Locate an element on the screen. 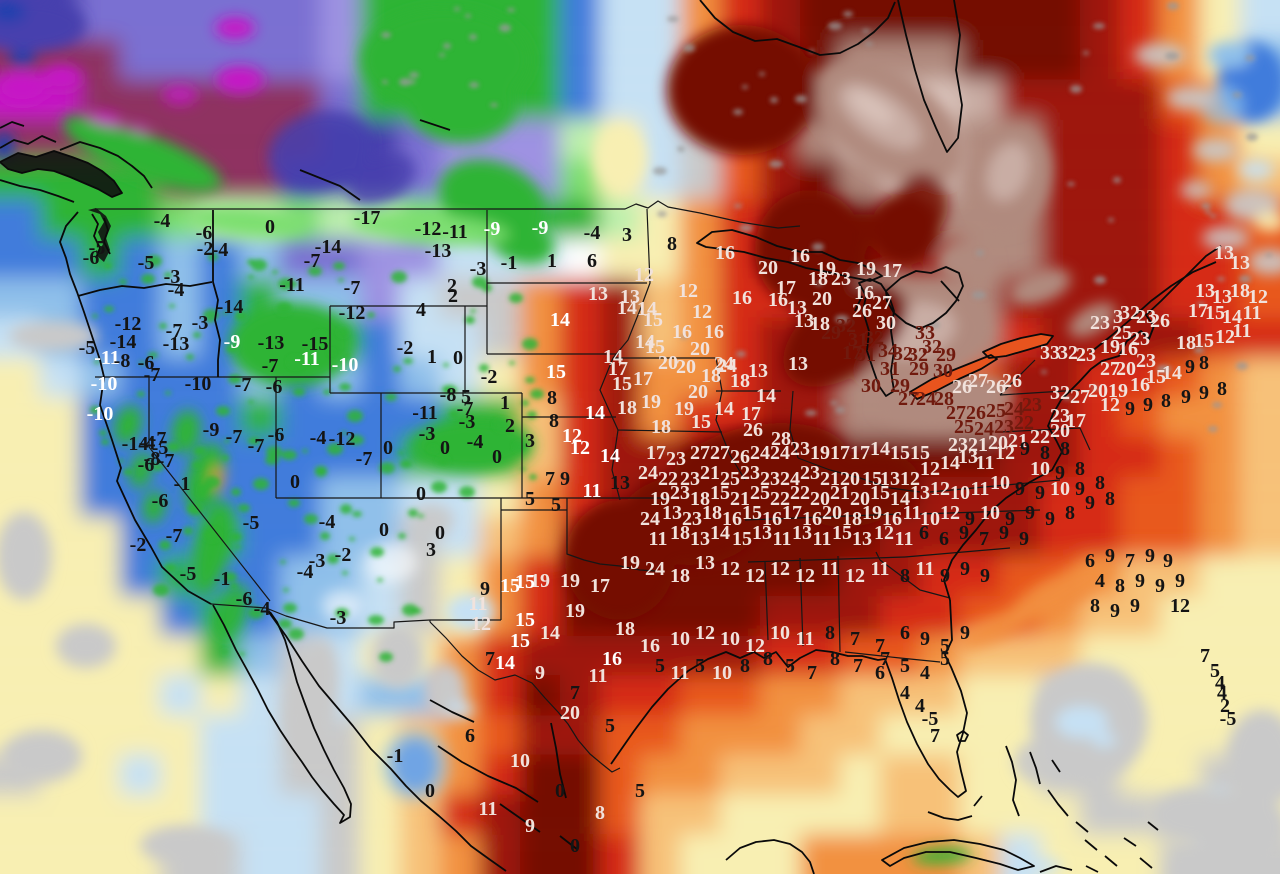 The width and height of the screenshot is (1280, 874). svg-text: 28 is located at coordinates (944, 399).